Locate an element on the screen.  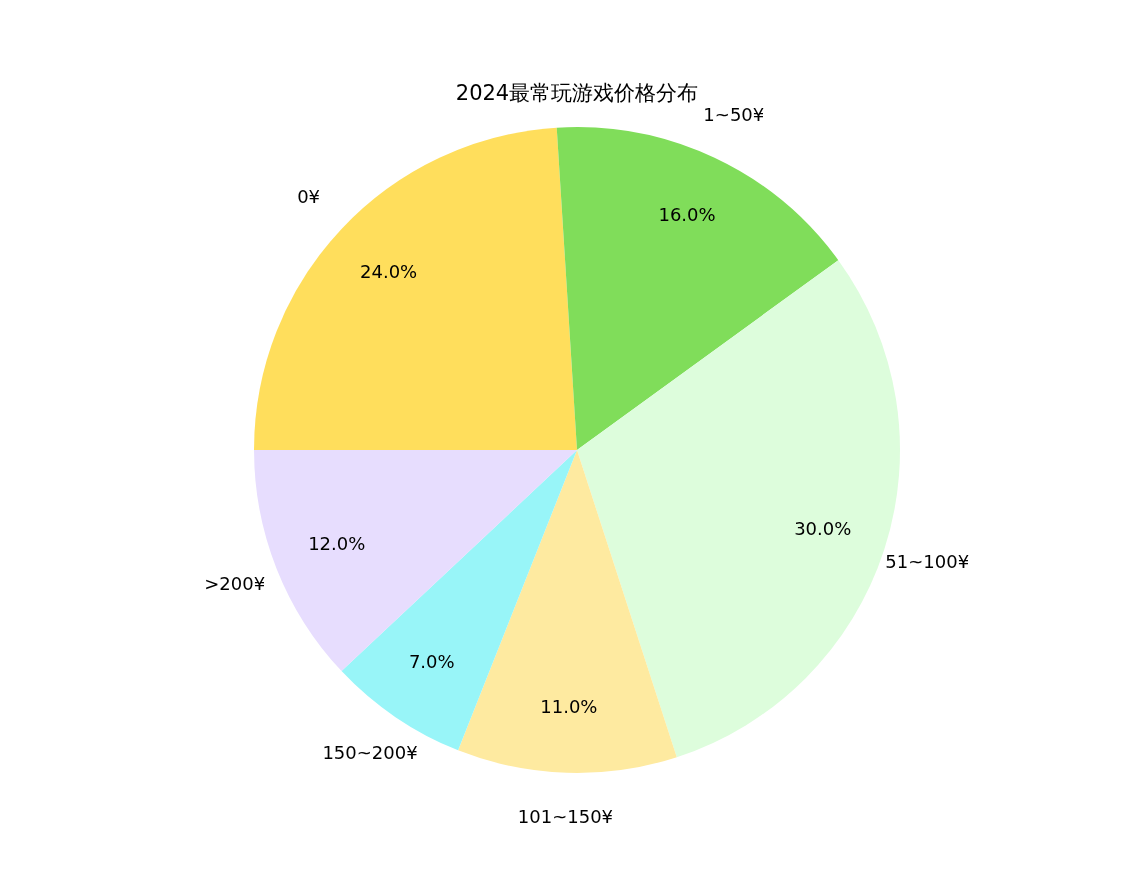
slice-label: 0¥ is located at coordinates (309, 196).